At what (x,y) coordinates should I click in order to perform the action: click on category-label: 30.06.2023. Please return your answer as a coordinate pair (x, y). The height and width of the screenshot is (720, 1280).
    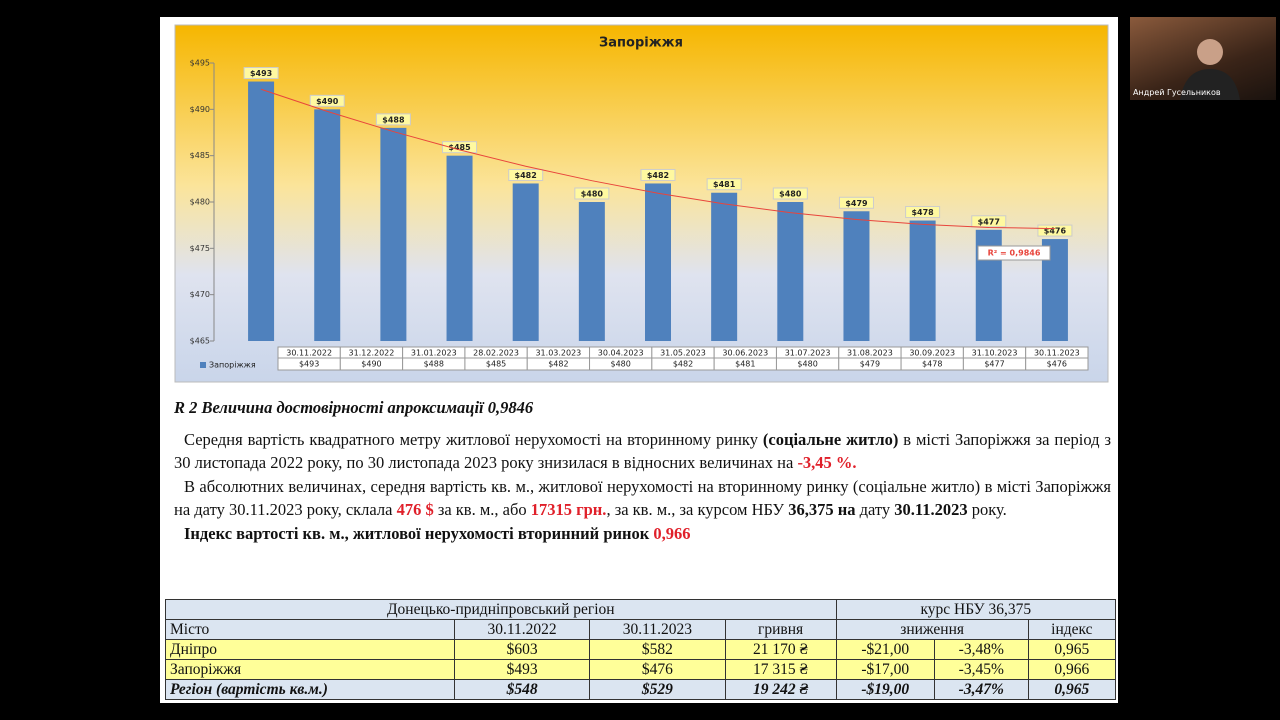
    Looking at the image, I should click on (745, 353).